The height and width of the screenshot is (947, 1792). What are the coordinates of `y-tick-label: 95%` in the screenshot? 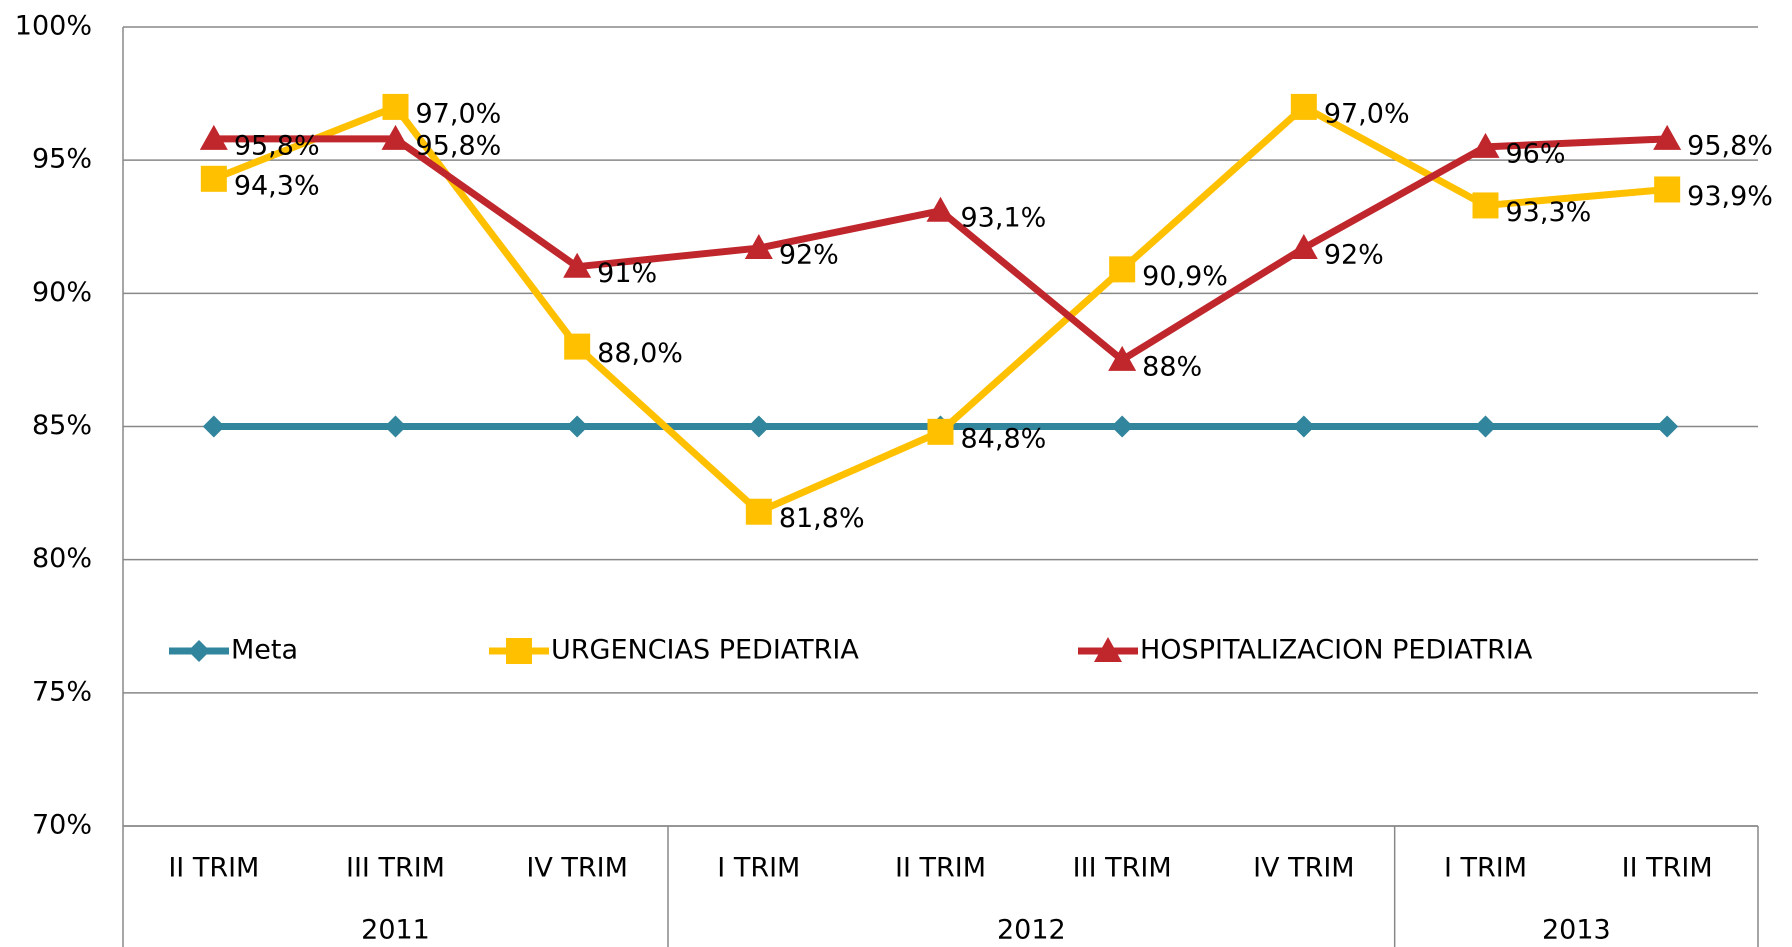 It's located at (62, 159).